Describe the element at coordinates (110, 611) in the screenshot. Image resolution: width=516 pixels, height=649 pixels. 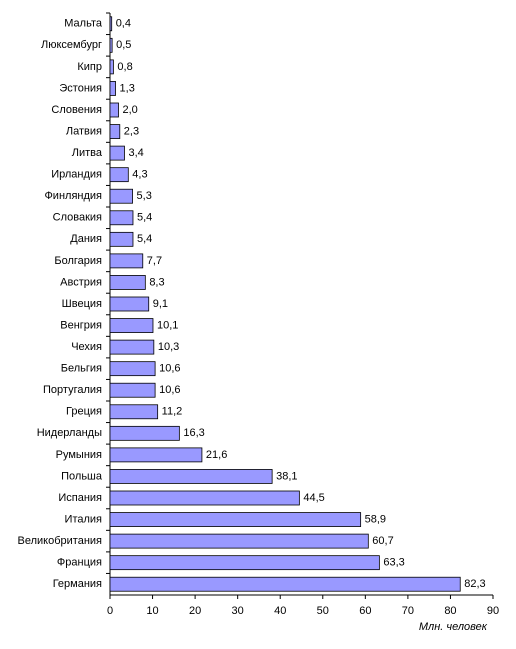
I see `x-tick-label: 0` at that location.